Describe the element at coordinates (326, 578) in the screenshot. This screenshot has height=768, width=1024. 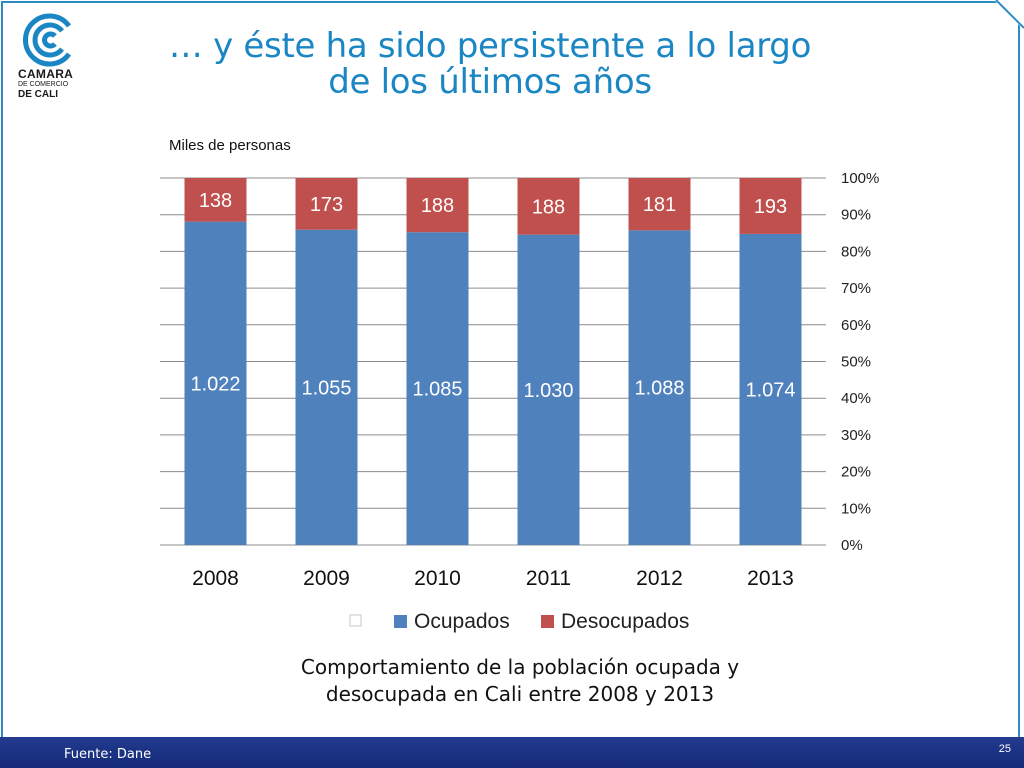
I see `x-tick-label: 2009` at that location.